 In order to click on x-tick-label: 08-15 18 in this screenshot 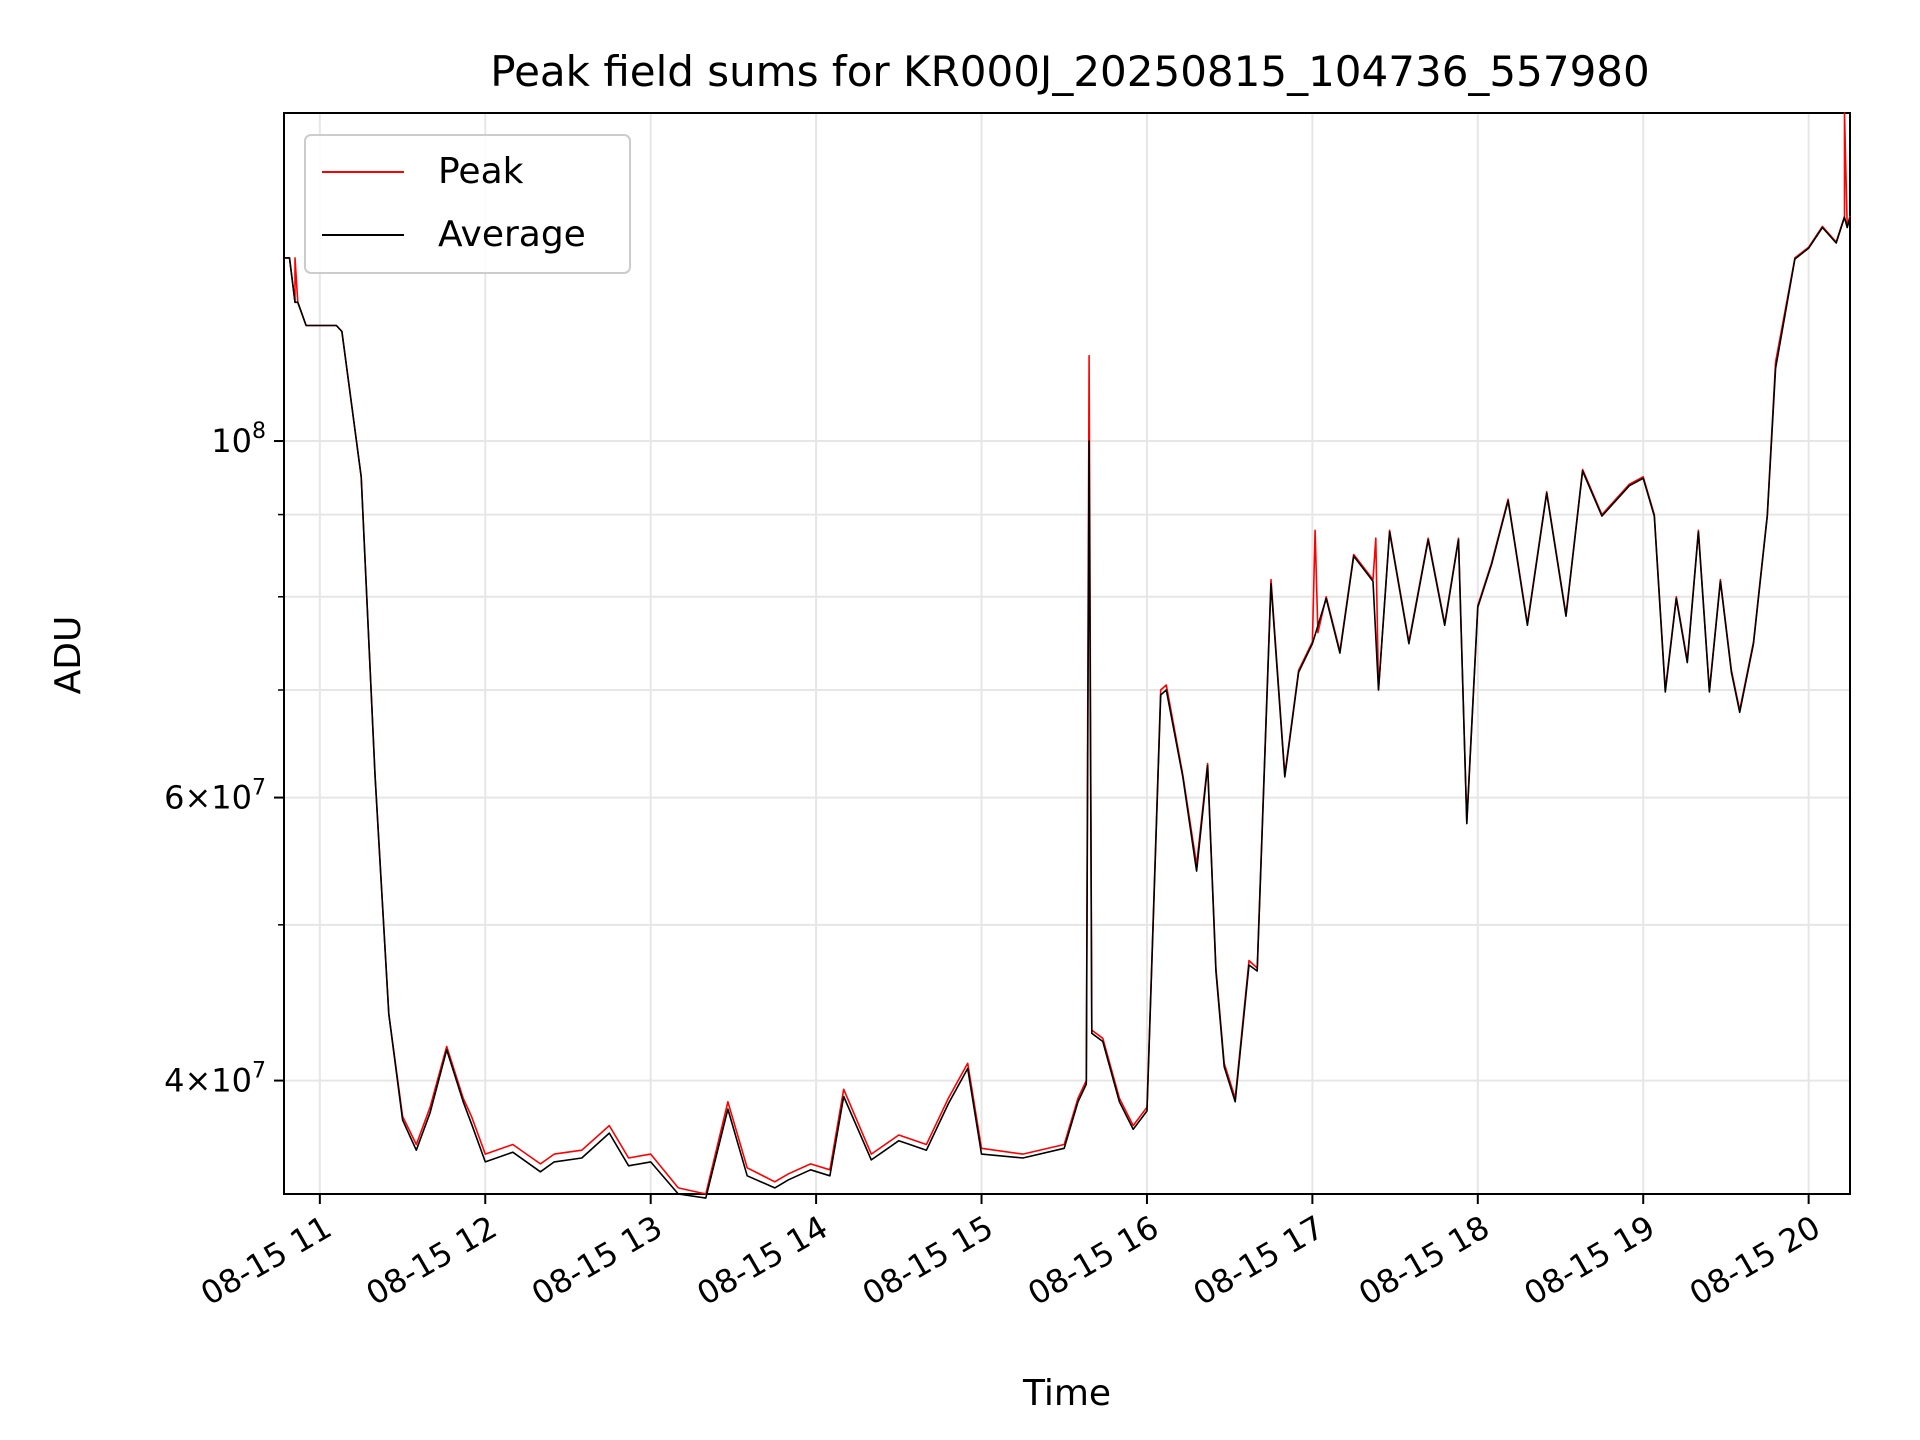, I will do `click(1424, 1260)`.